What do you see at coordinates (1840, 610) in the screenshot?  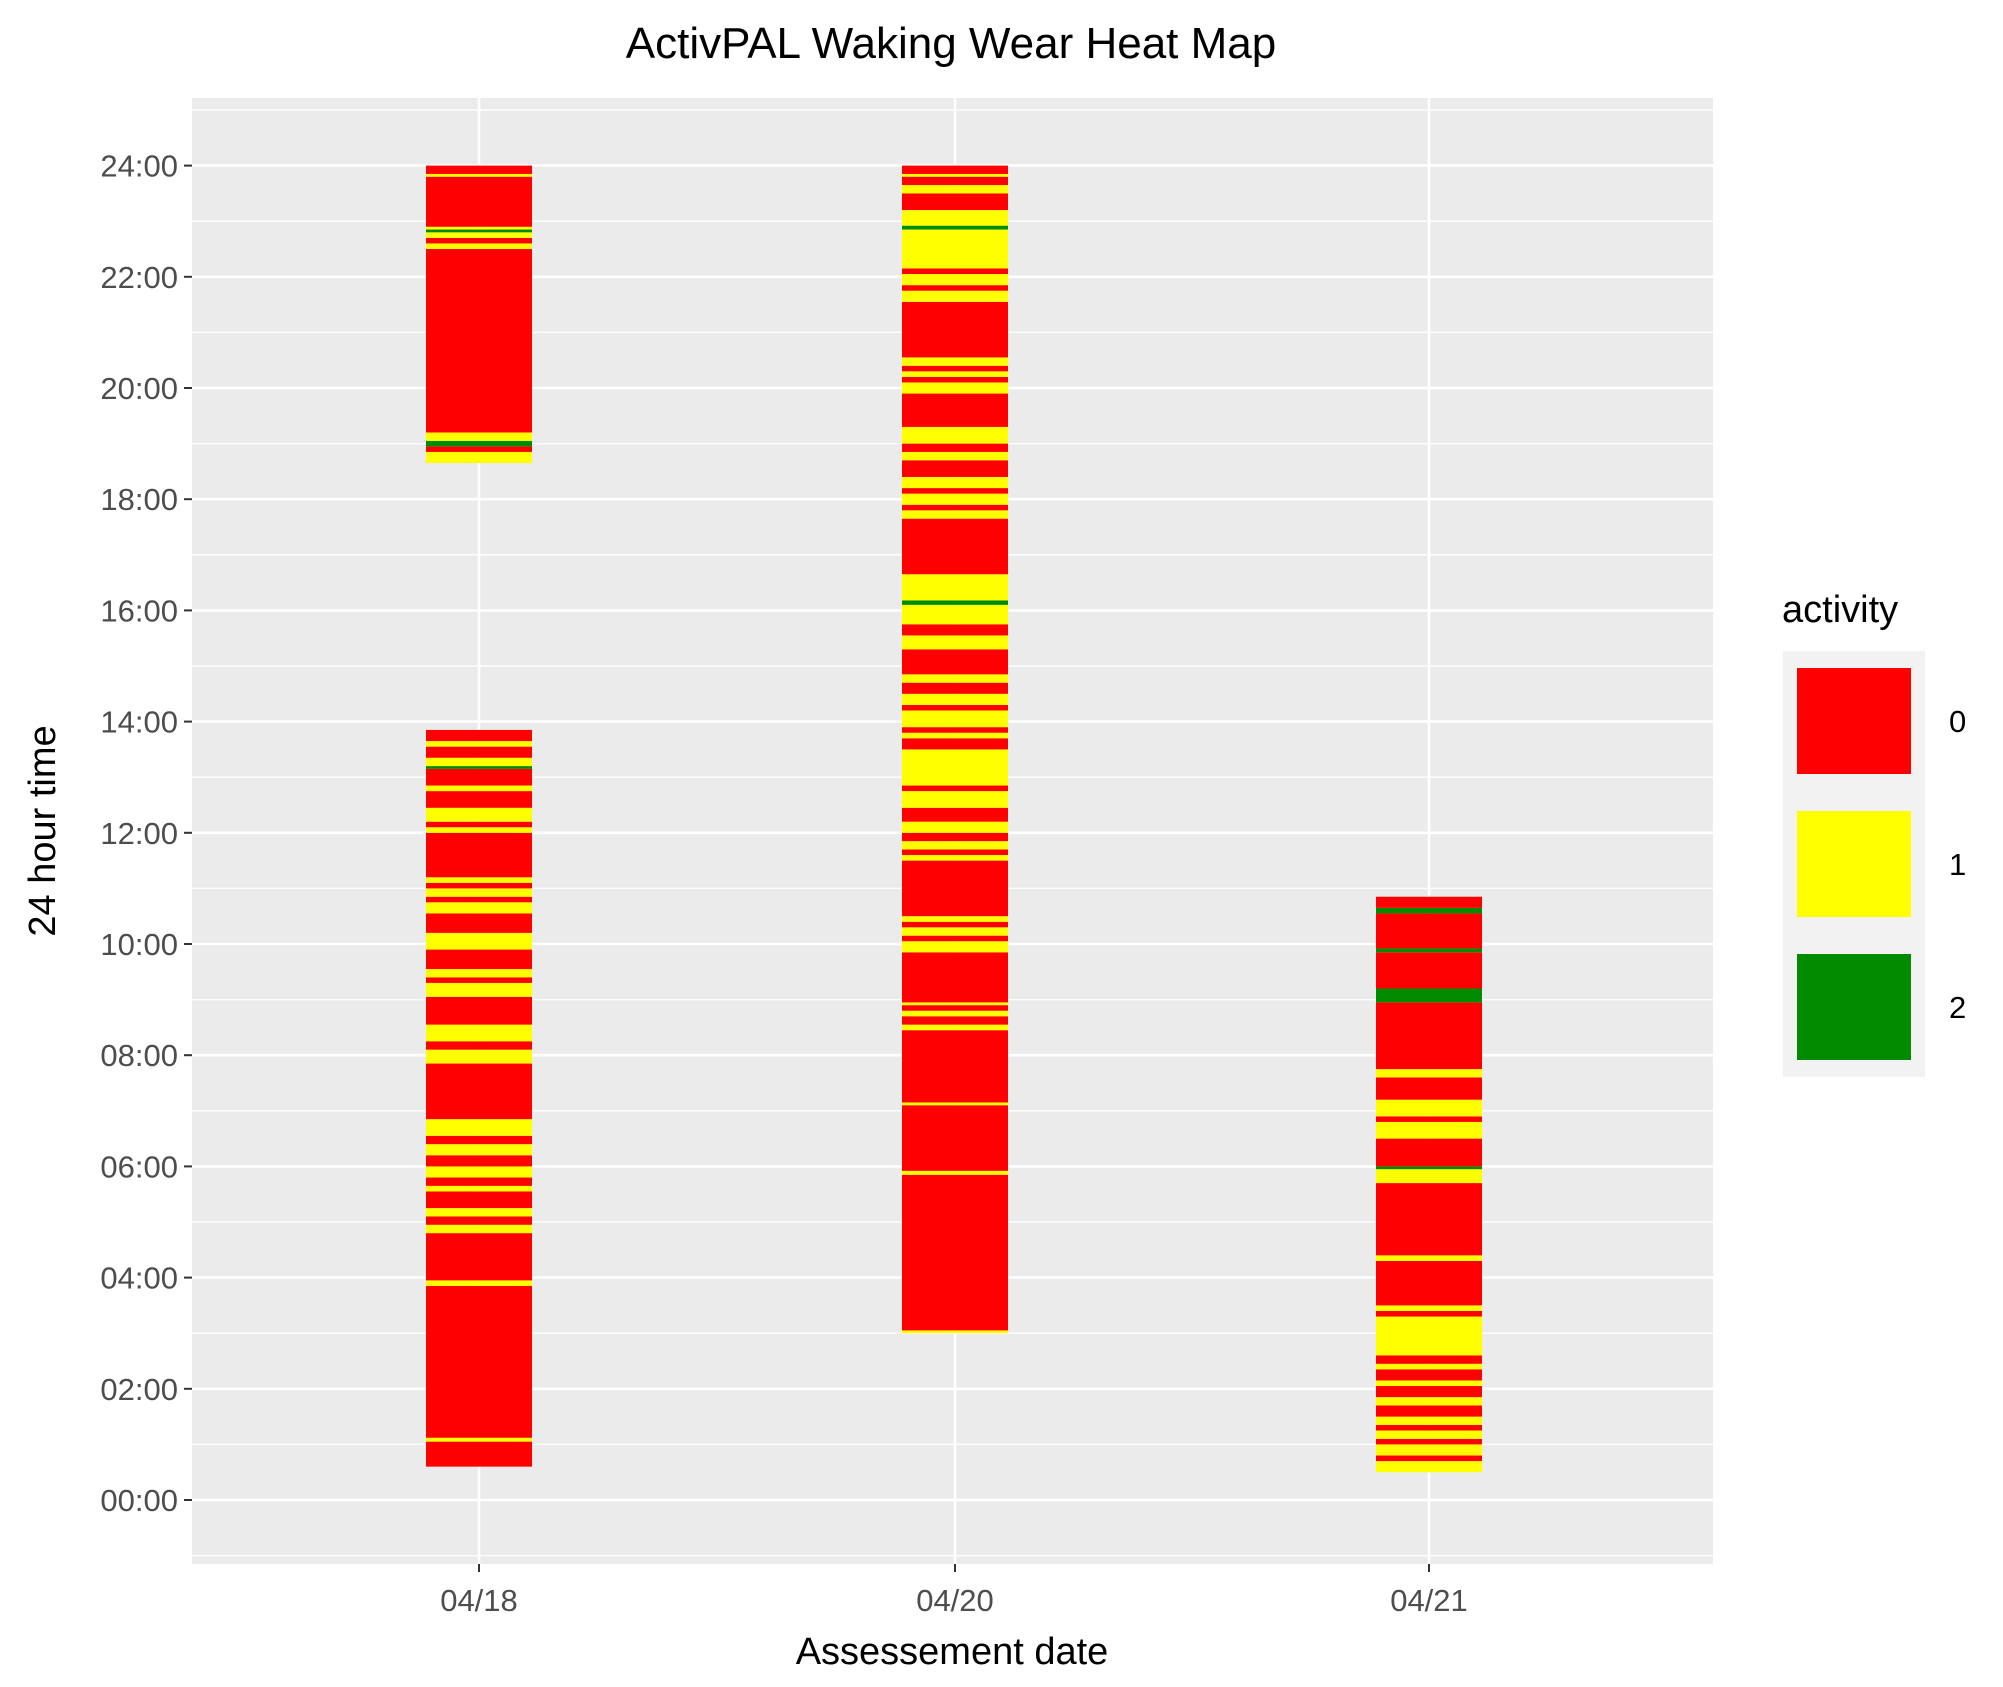 I see `legend-title: activity` at bounding box center [1840, 610].